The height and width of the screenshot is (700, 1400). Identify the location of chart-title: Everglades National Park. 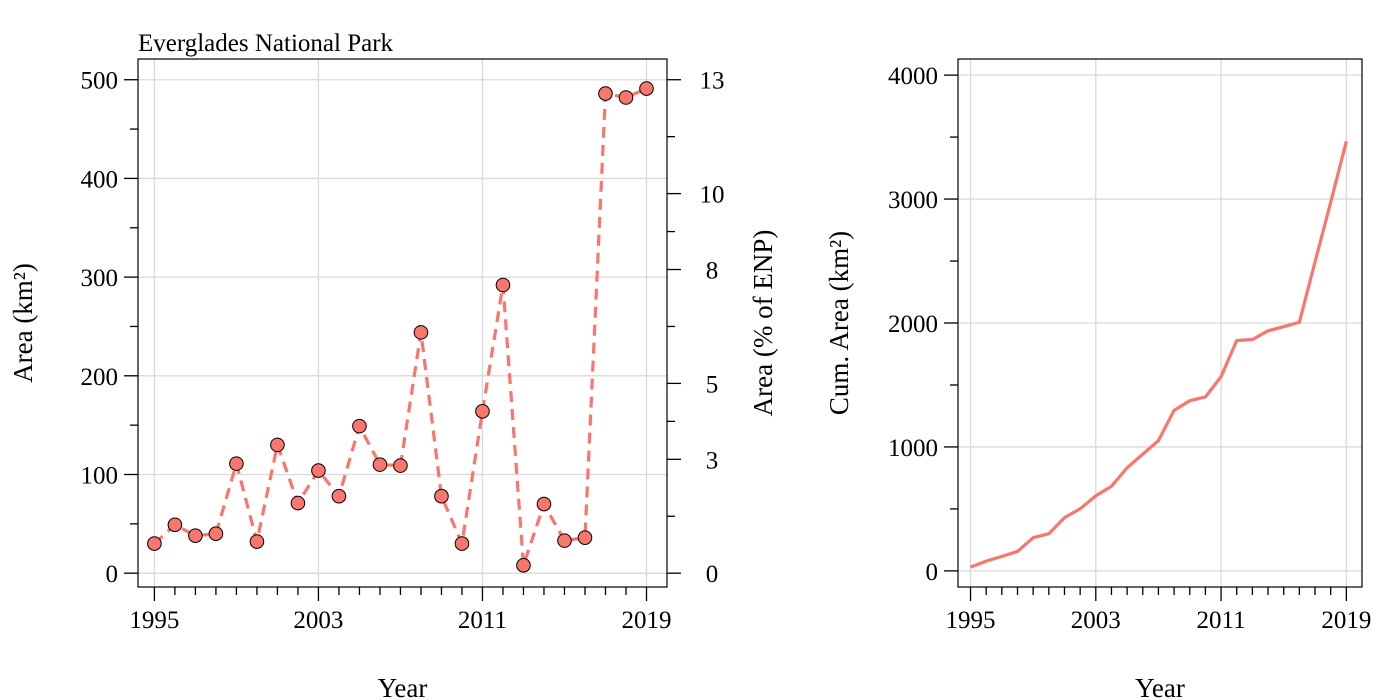
(266, 43).